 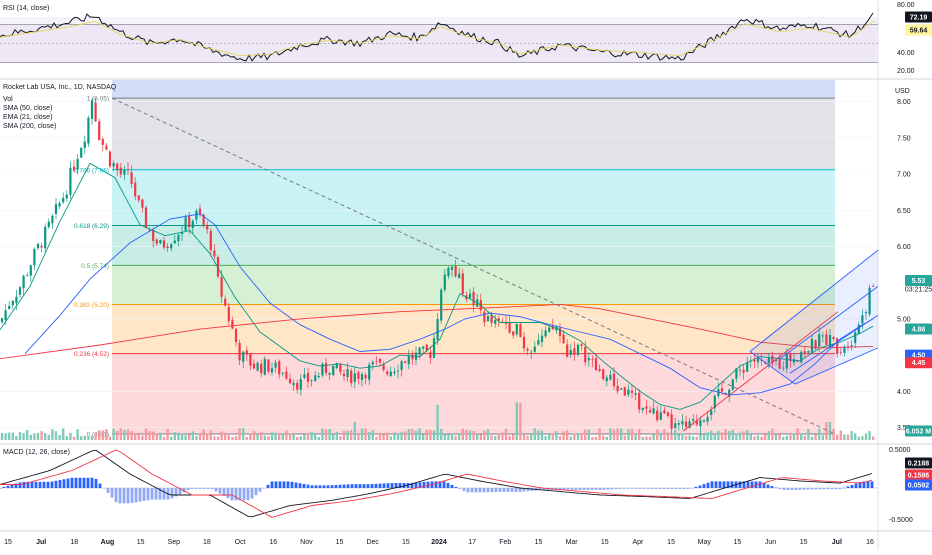 I want to click on price-badge-label: 5.53, so click(x=919, y=281).